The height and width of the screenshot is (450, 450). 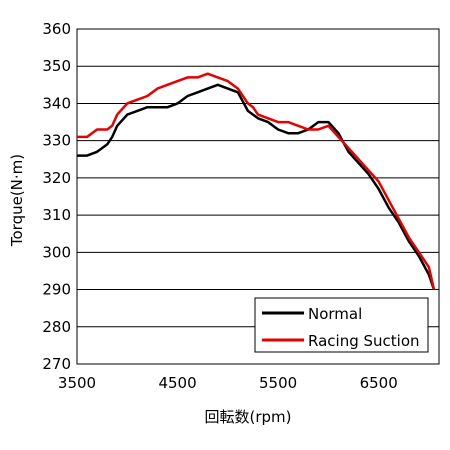 What do you see at coordinates (56, 141) in the screenshot?
I see `y-tick-label: 330` at bounding box center [56, 141].